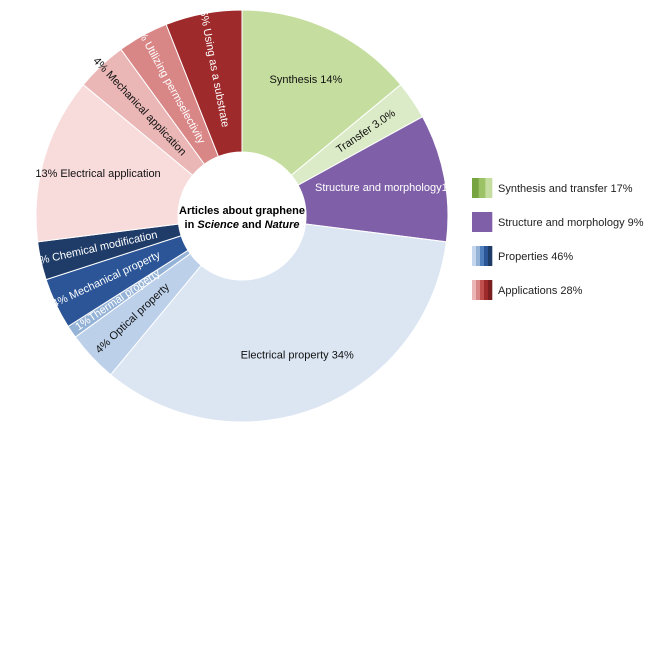 The height and width of the screenshot is (650, 650). What do you see at coordinates (306, 80) in the screenshot?
I see `slice-label: Synthesis 14%` at bounding box center [306, 80].